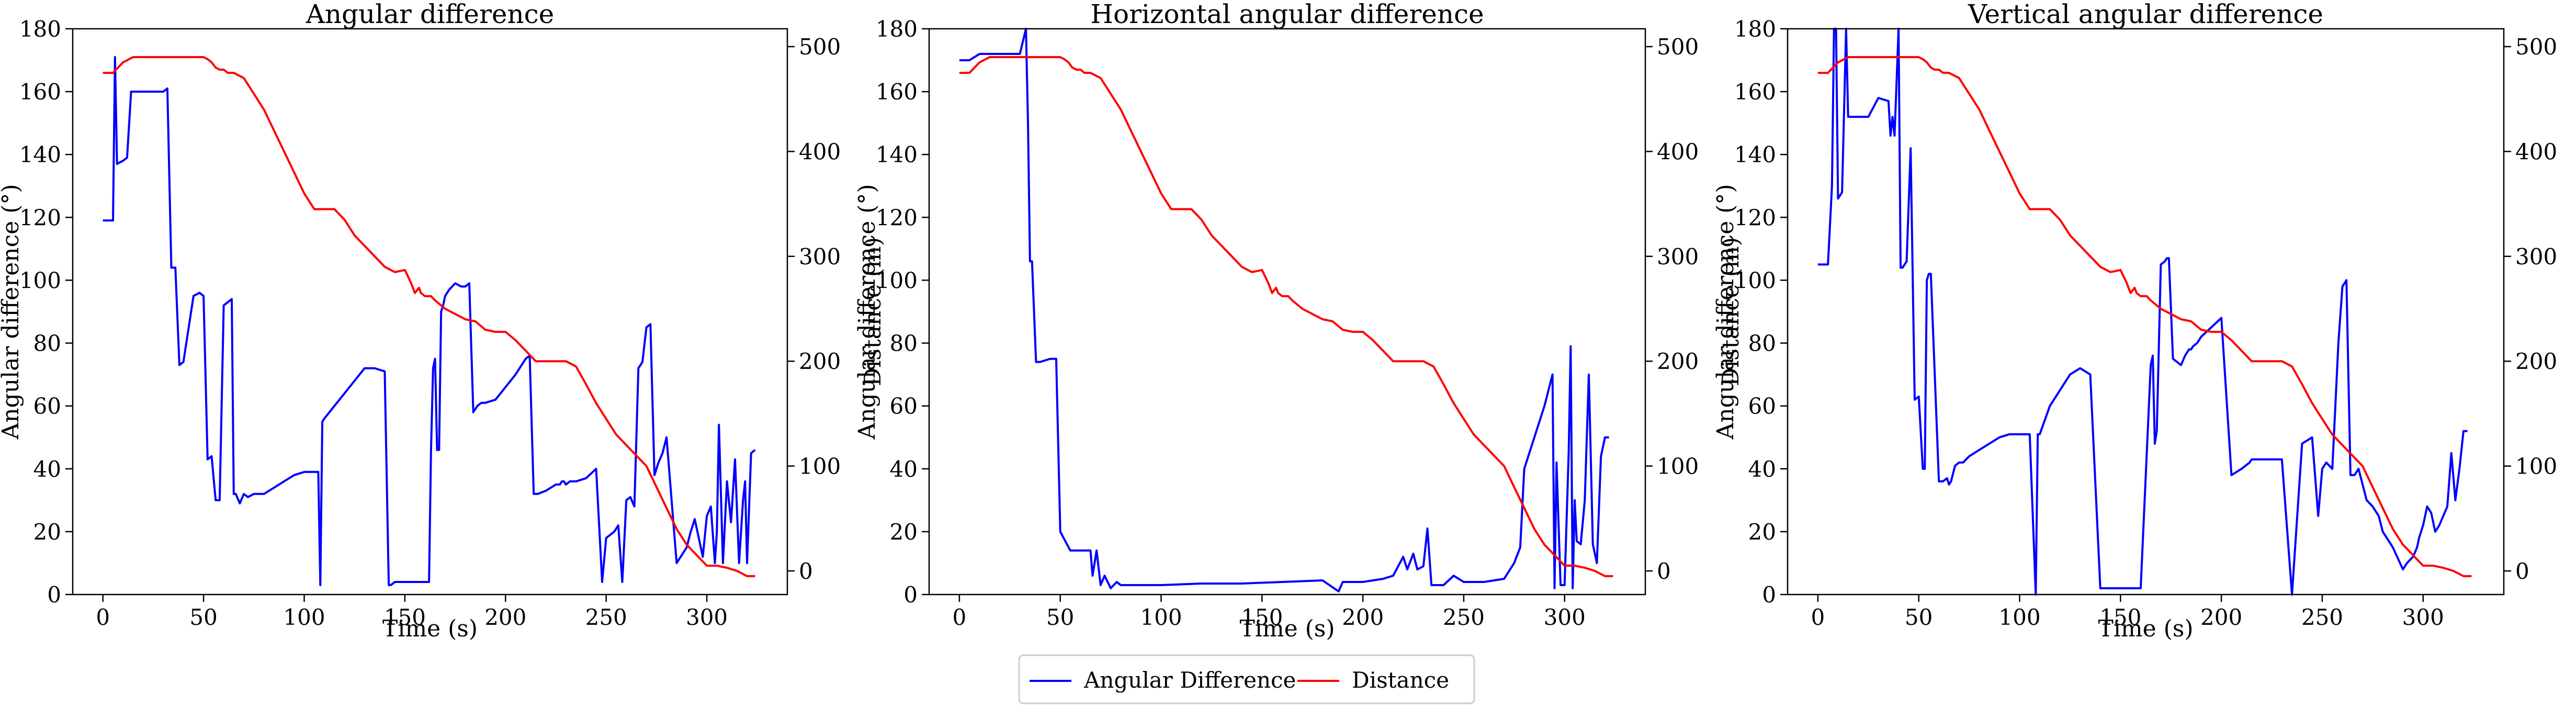 The height and width of the screenshot is (706, 2576). I want to click on legend-label-distance: Distance, so click(1400, 680).